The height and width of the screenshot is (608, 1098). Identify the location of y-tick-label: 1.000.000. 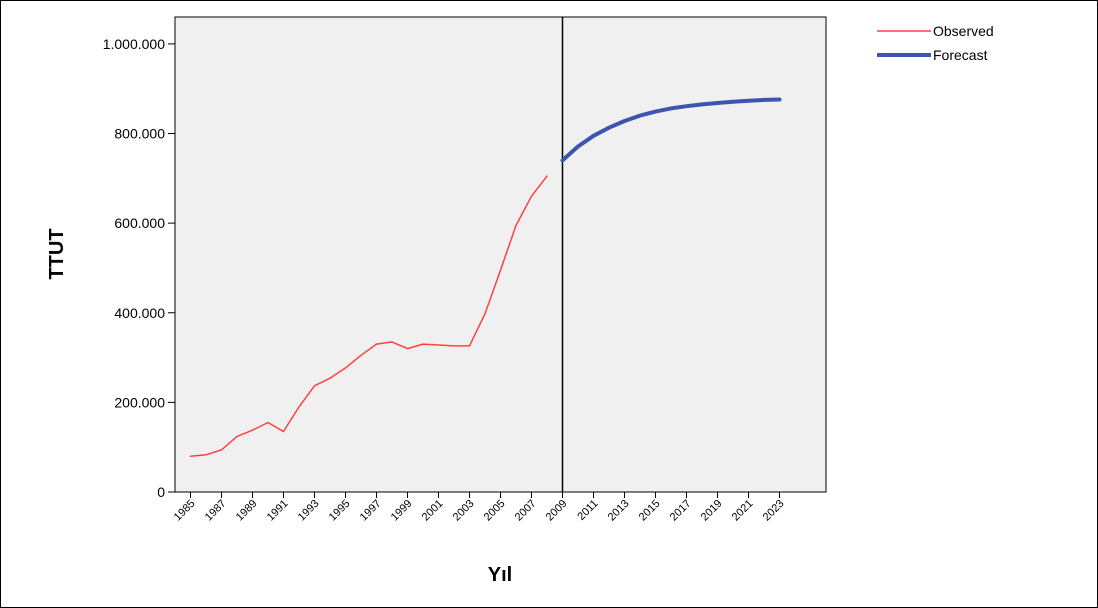
(134, 44).